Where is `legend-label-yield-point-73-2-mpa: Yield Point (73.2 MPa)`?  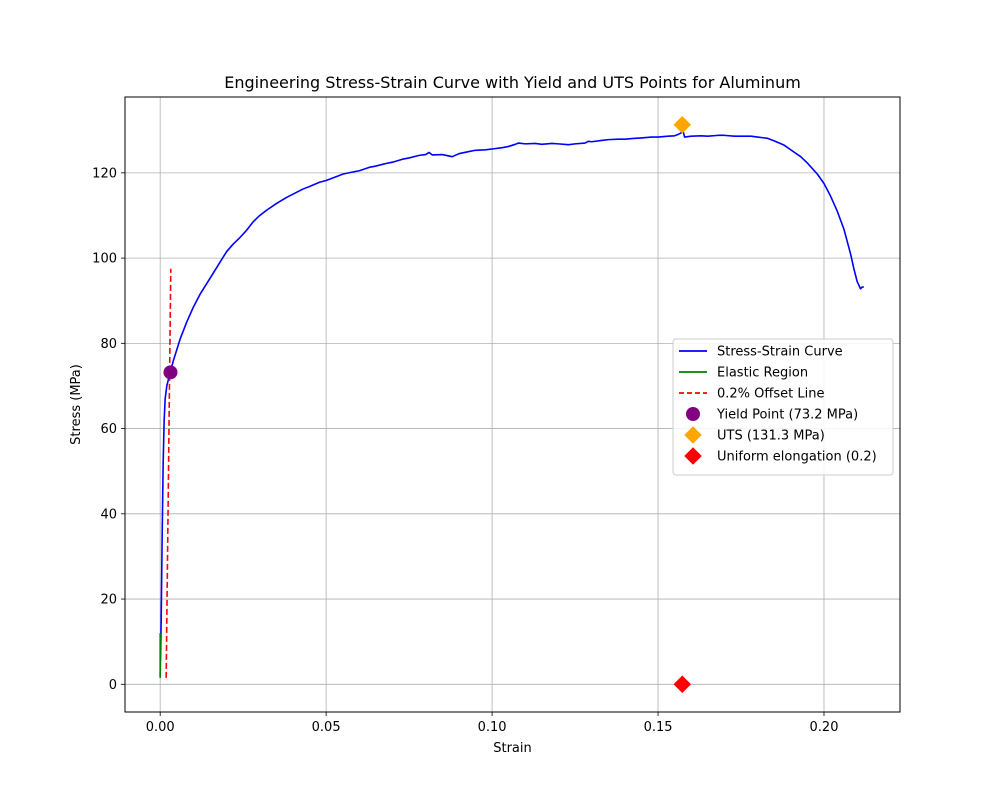
legend-label-yield-point-73-2-mpa: Yield Point (73.2 MPa) is located at coordinates (787, 415).